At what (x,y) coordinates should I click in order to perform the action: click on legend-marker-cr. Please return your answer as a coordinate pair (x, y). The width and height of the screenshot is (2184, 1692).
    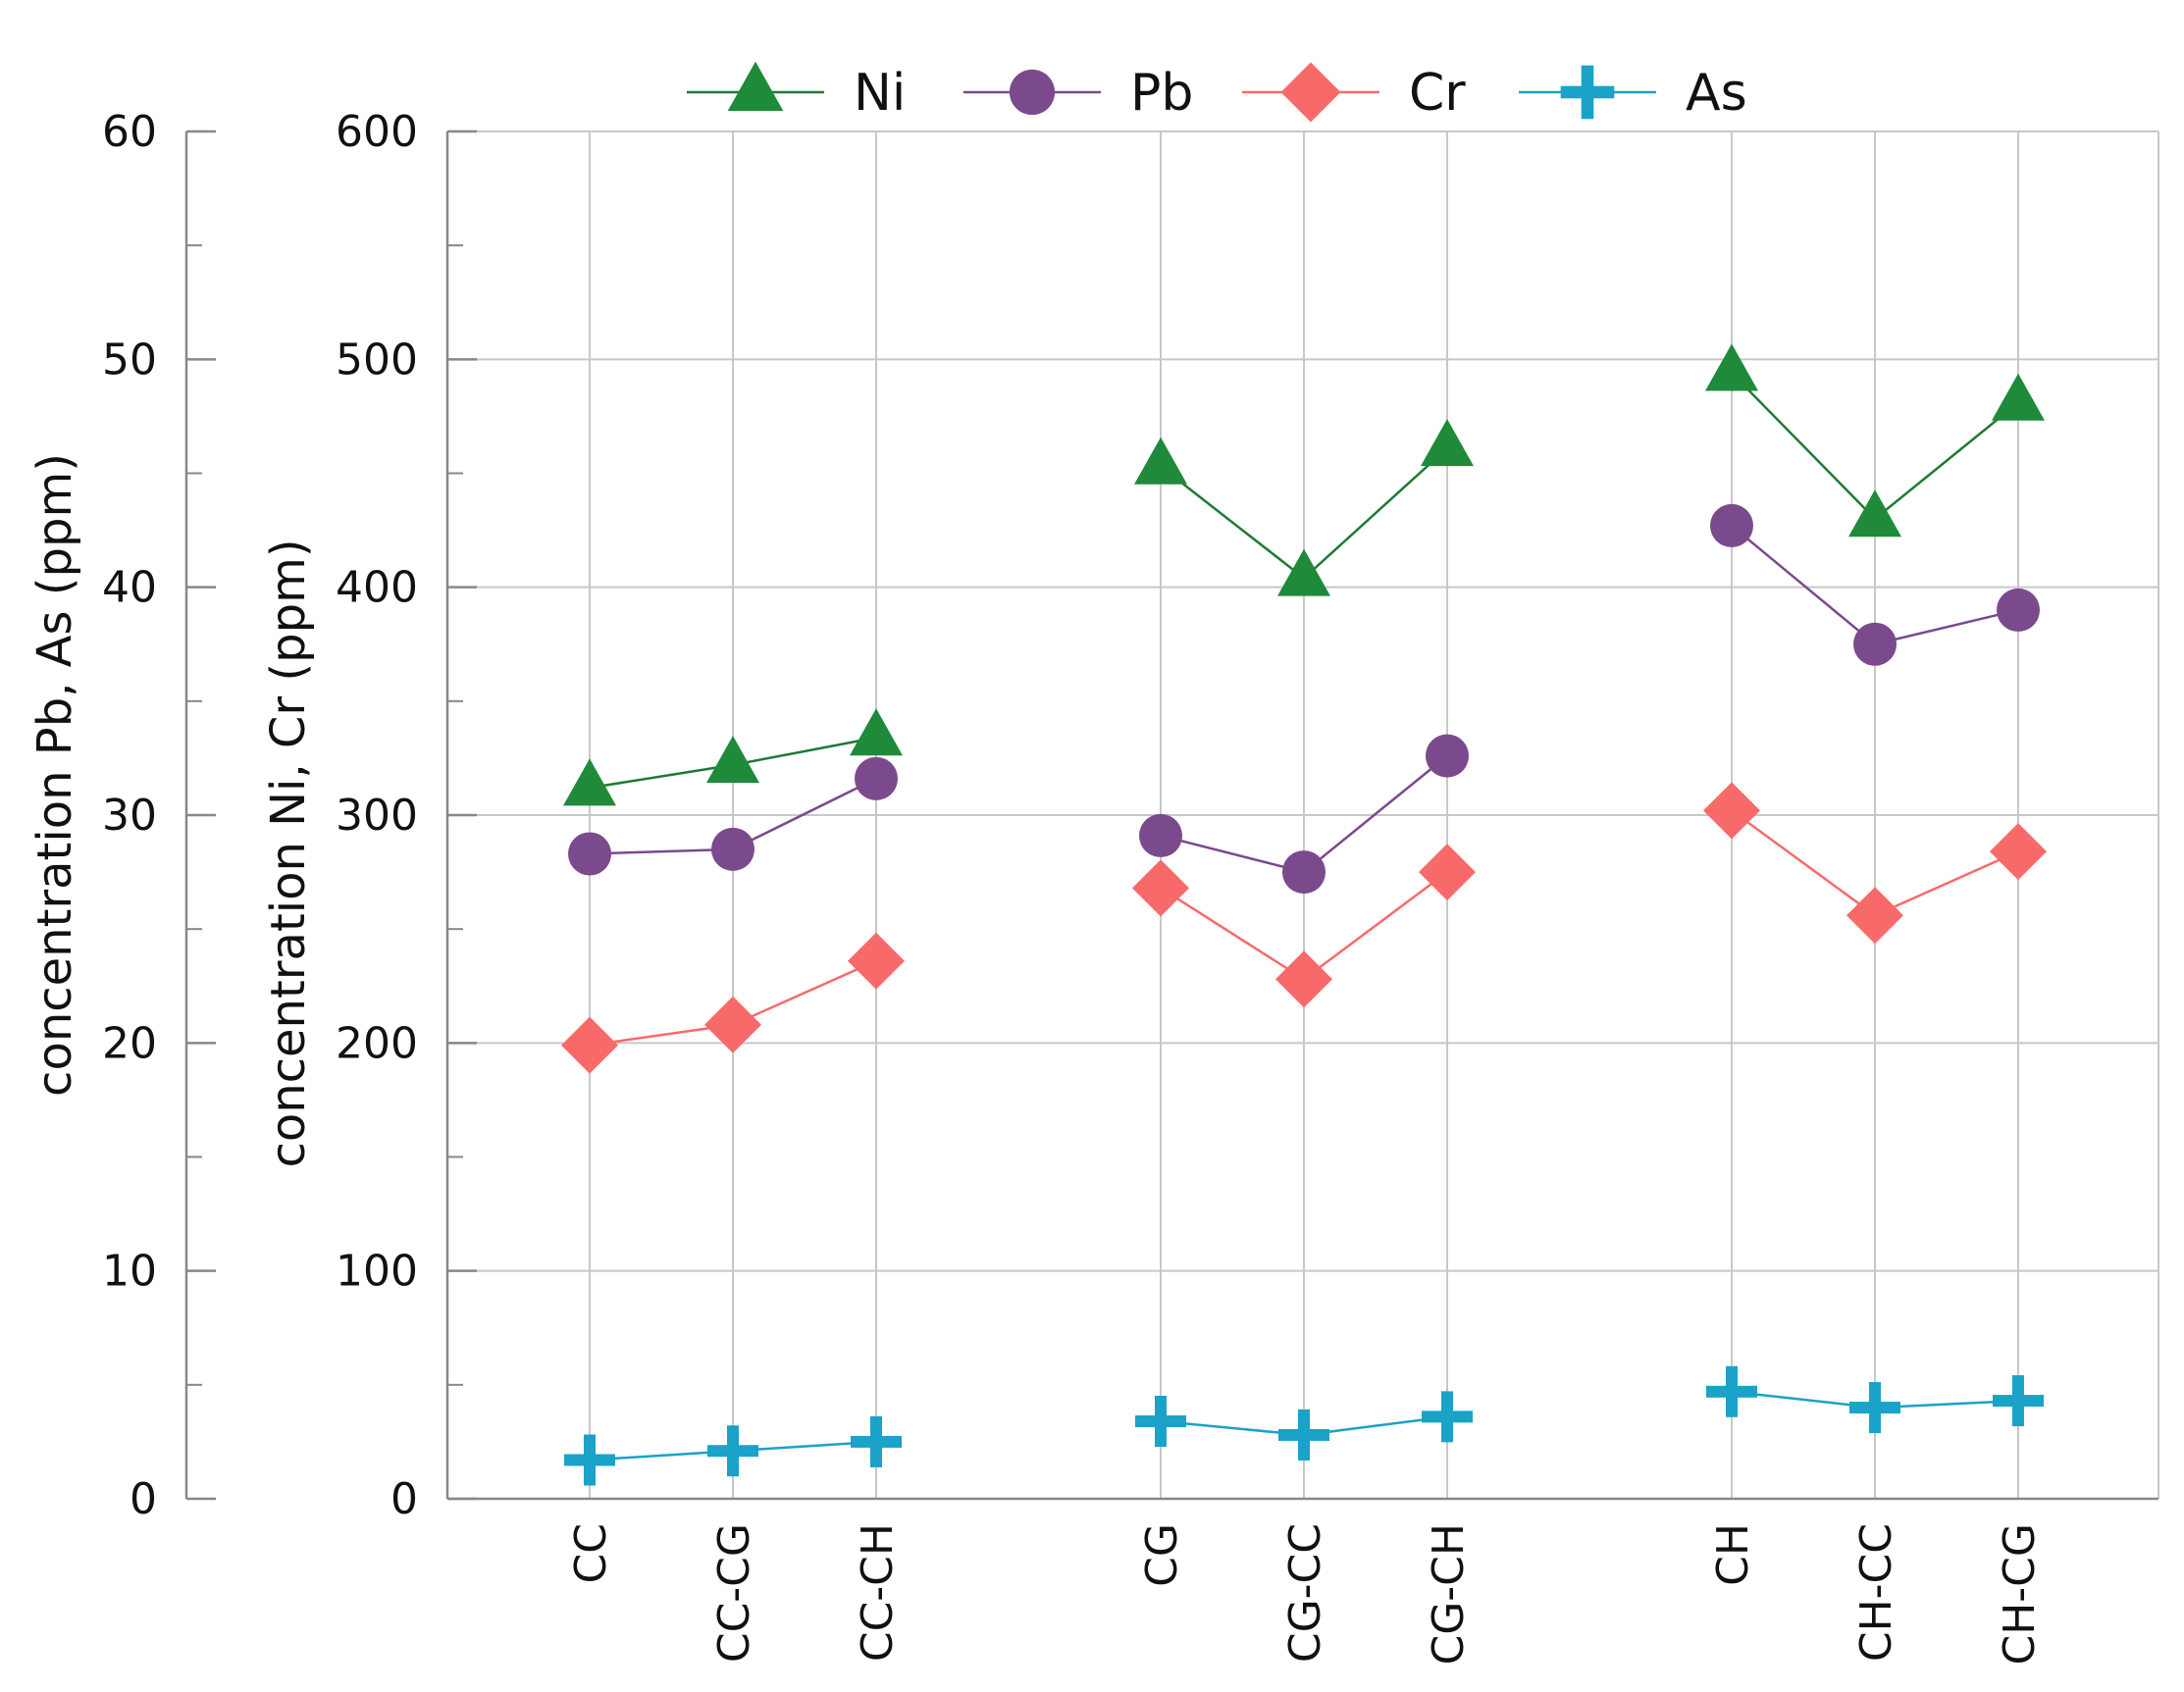
    Looking at the image, I should click on (1310, 92).